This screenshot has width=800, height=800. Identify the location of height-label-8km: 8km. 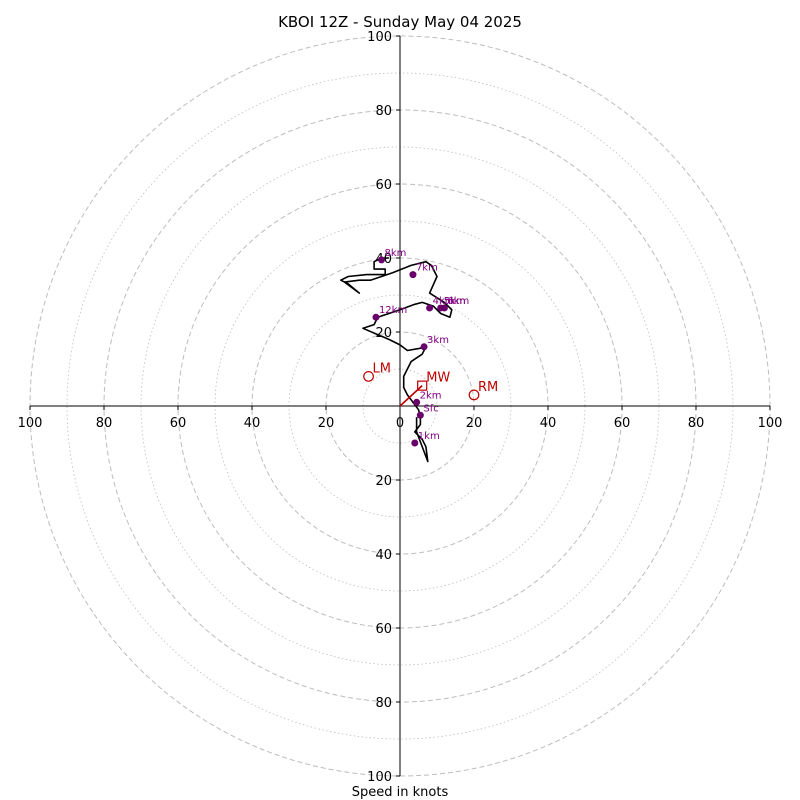
(396, 253).